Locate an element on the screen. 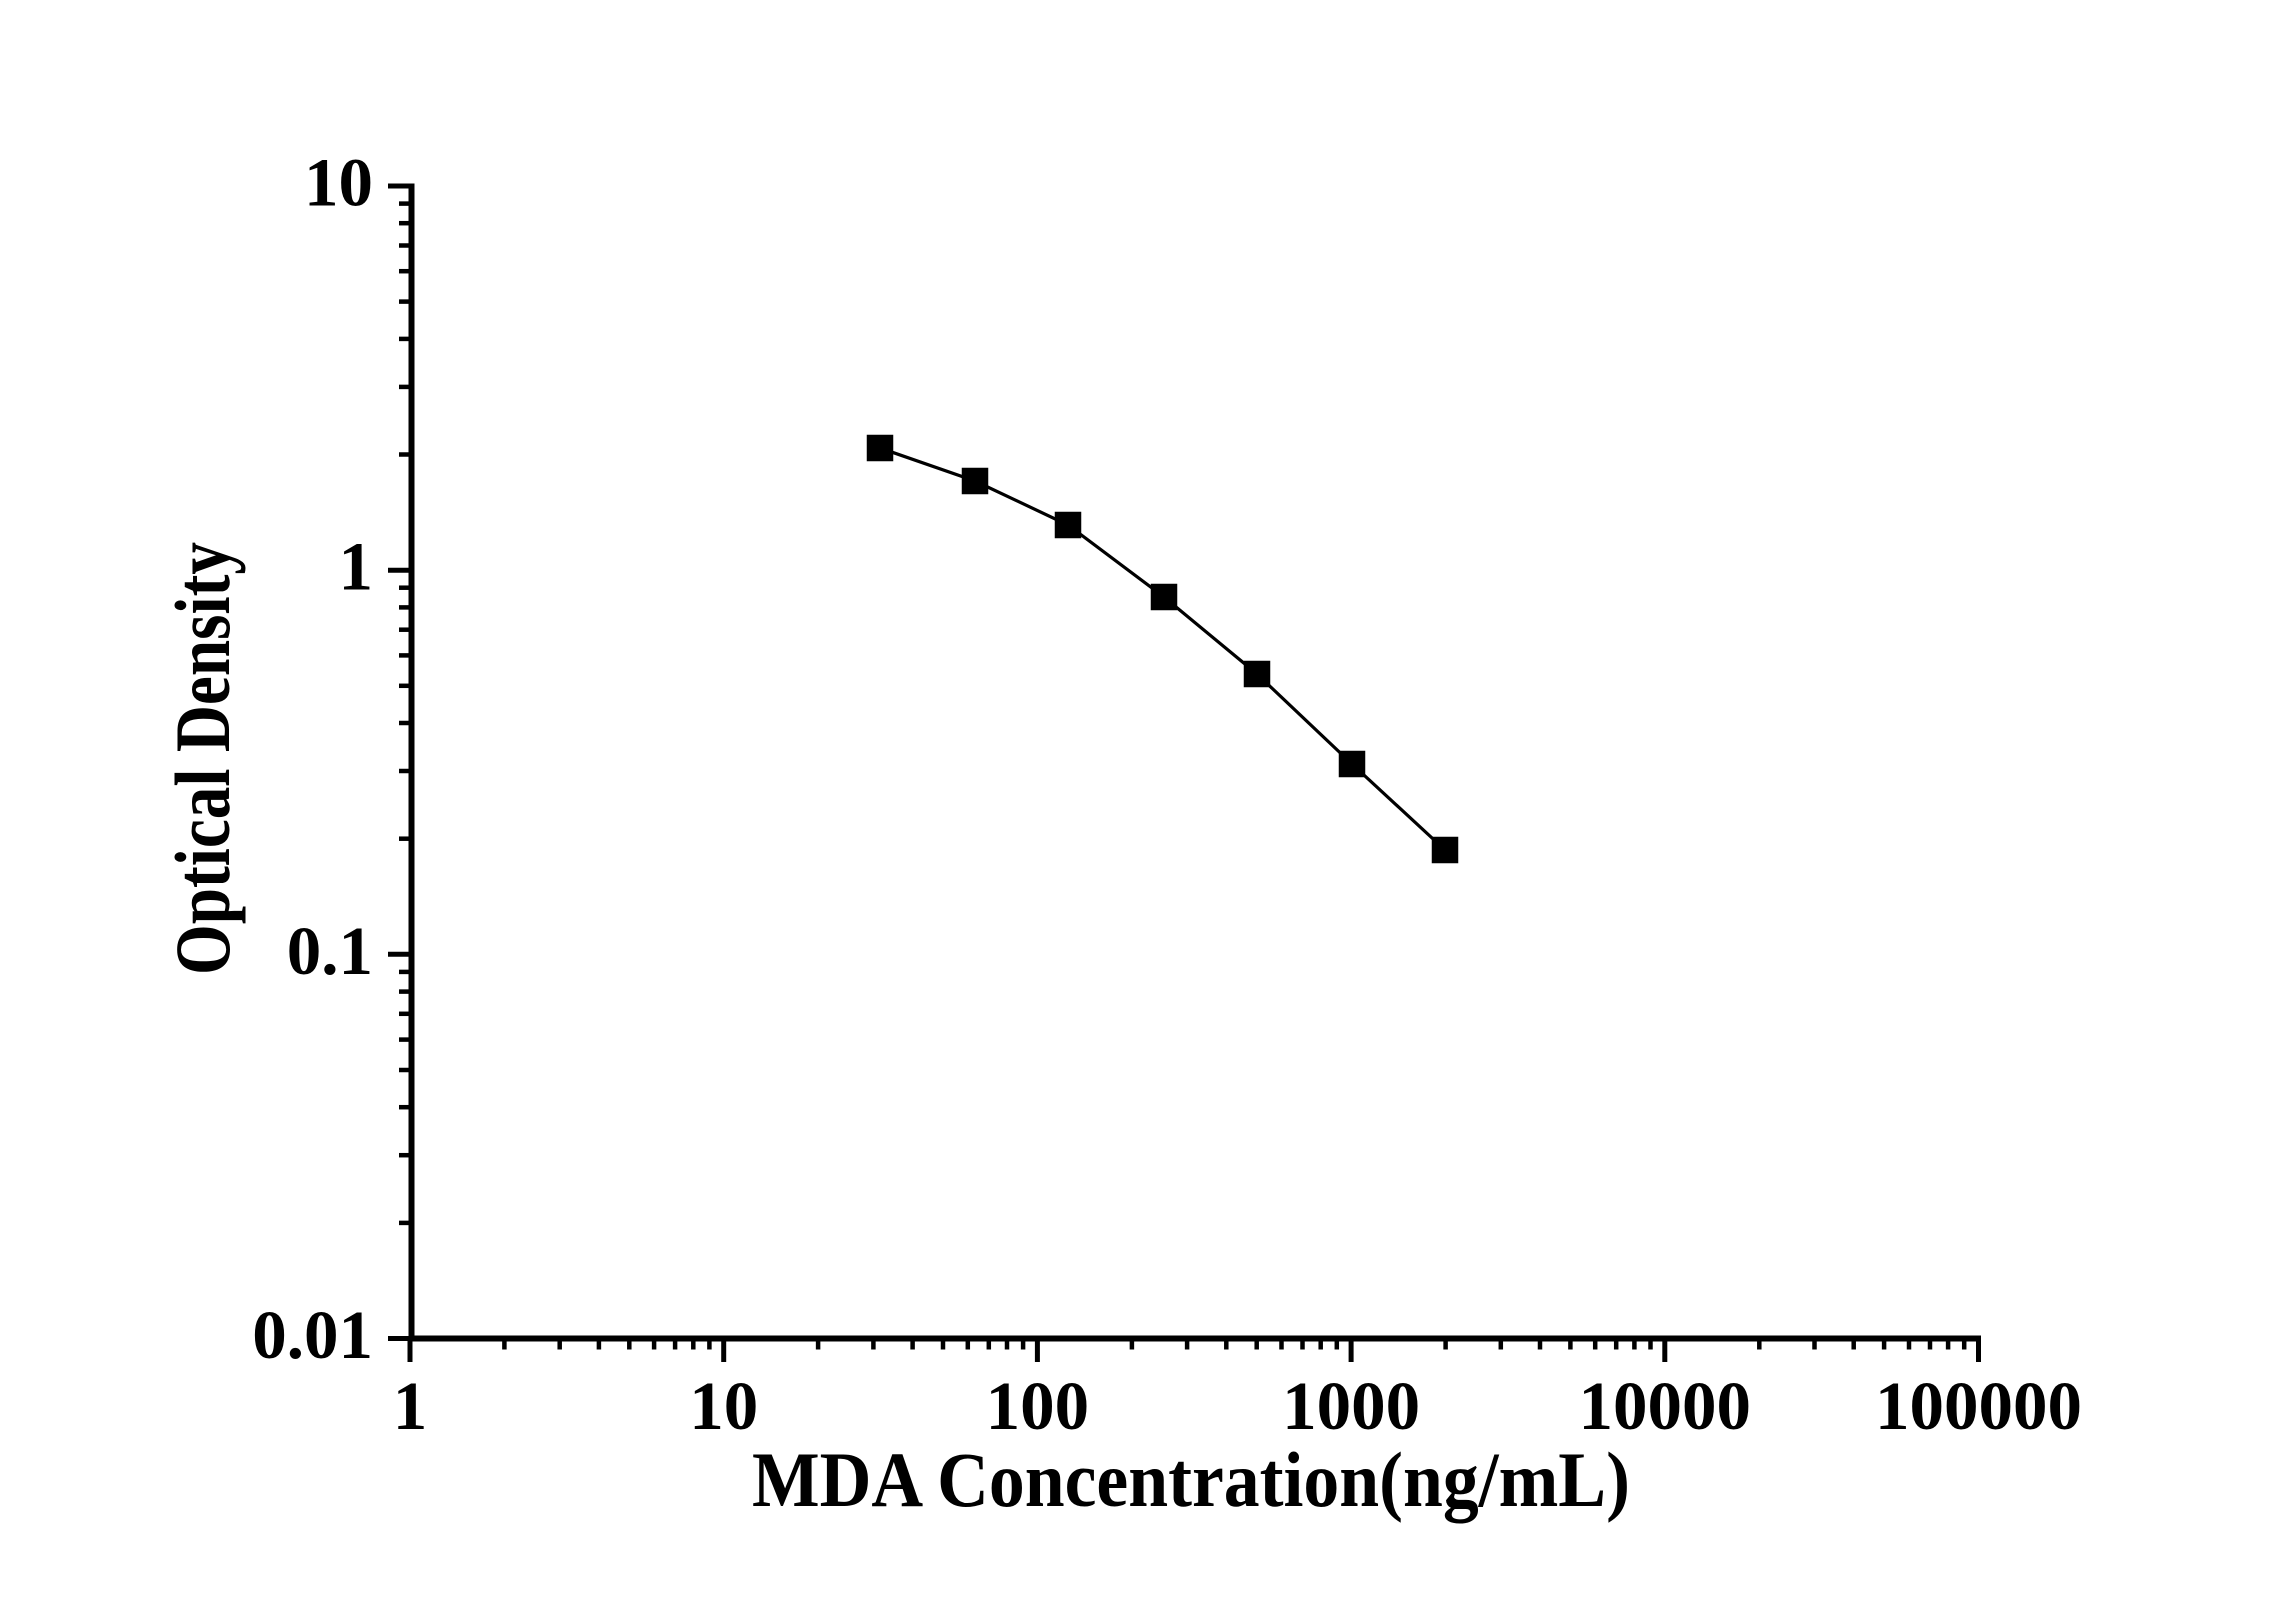 The image size is (2296, 1604). svg-text: MDA Concentration(ng/mL) is located at coordinates (1191, 1479).